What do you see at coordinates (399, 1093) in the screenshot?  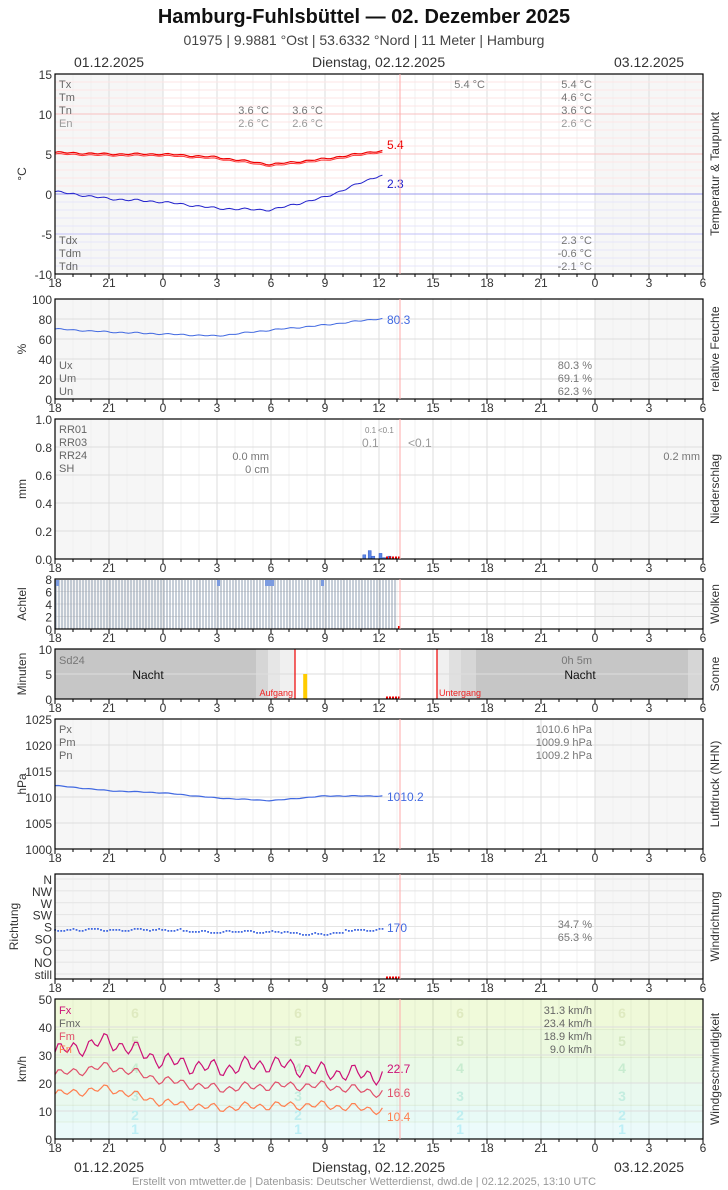 I see `wind-mean-current-value: 16.6` at bounding box center [399, 1093].